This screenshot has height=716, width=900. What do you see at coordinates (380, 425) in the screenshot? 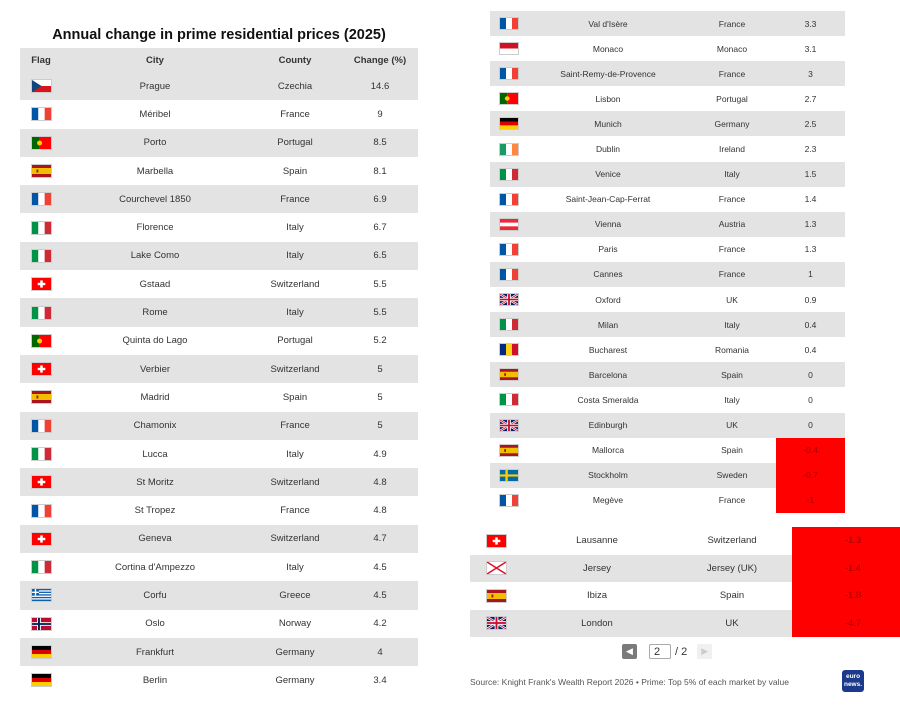
I see `change-cell: 5` at bounding box center [380, 425].